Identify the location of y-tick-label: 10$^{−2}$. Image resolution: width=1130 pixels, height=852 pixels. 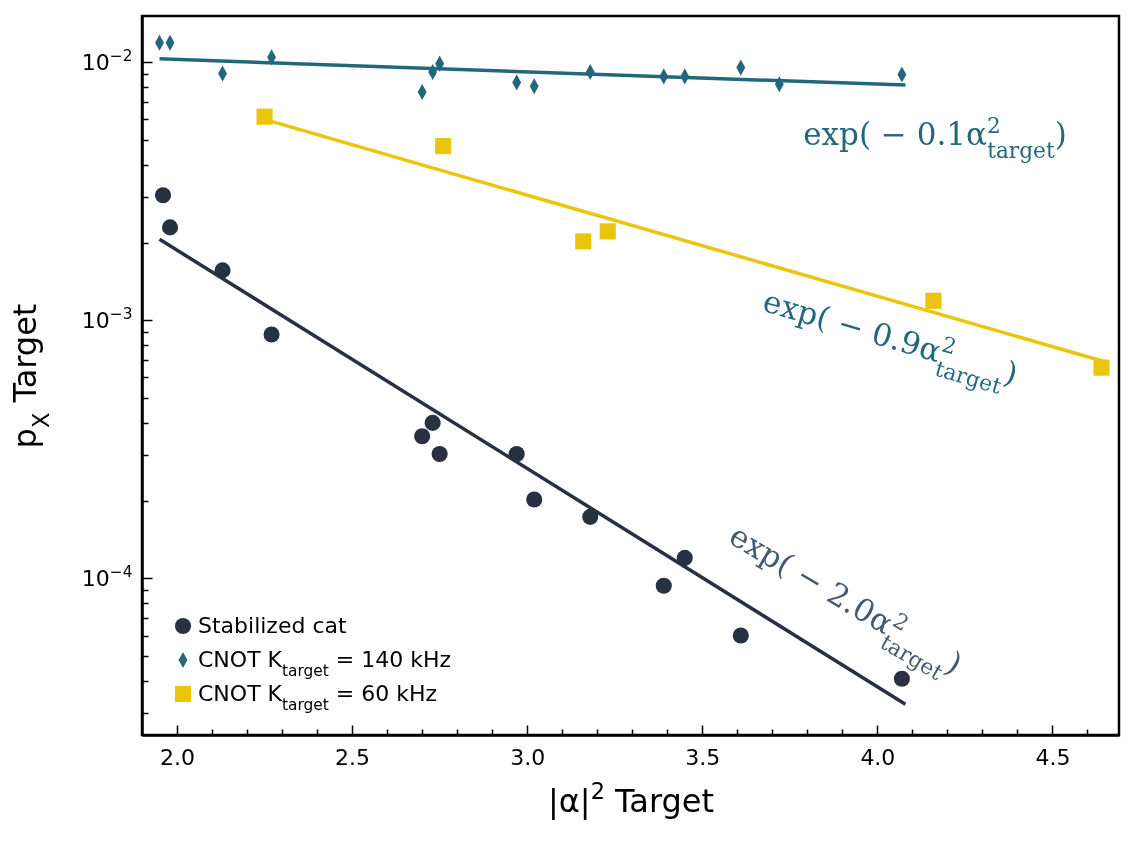
(107, 60).